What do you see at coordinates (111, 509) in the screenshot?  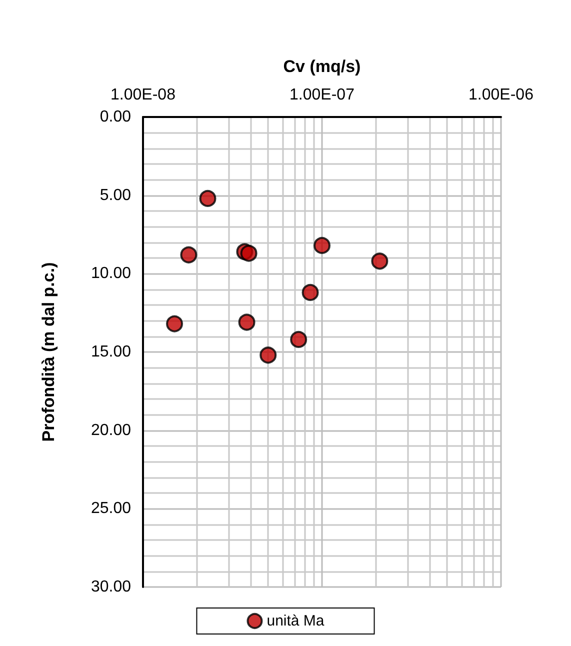 I see `y-tick-label: 25.00` at bounding box center [111, 509].